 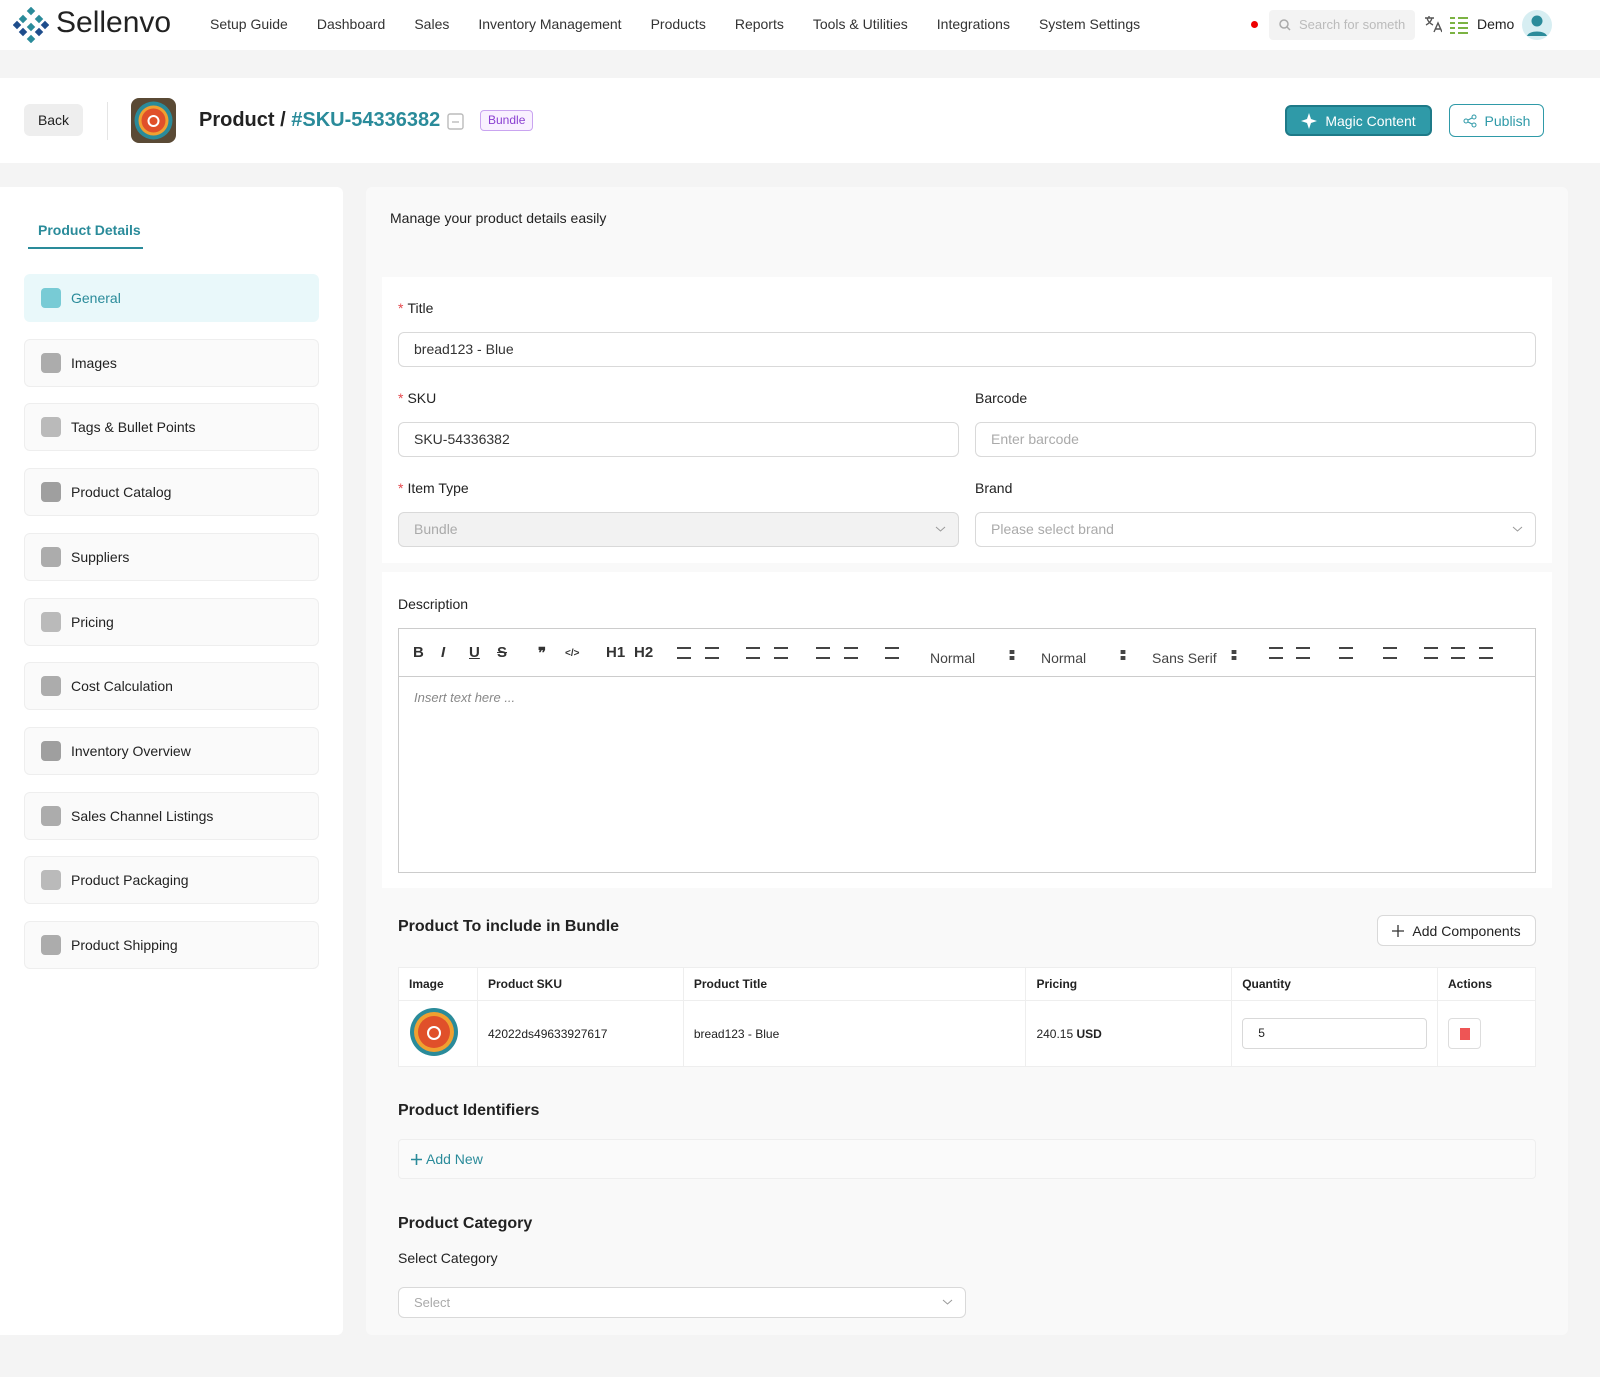 What do you see at coordinates (860, 24) in the screenshot?
I see `nav-link: Tools & Utilities` at bounding box center [860, 24].